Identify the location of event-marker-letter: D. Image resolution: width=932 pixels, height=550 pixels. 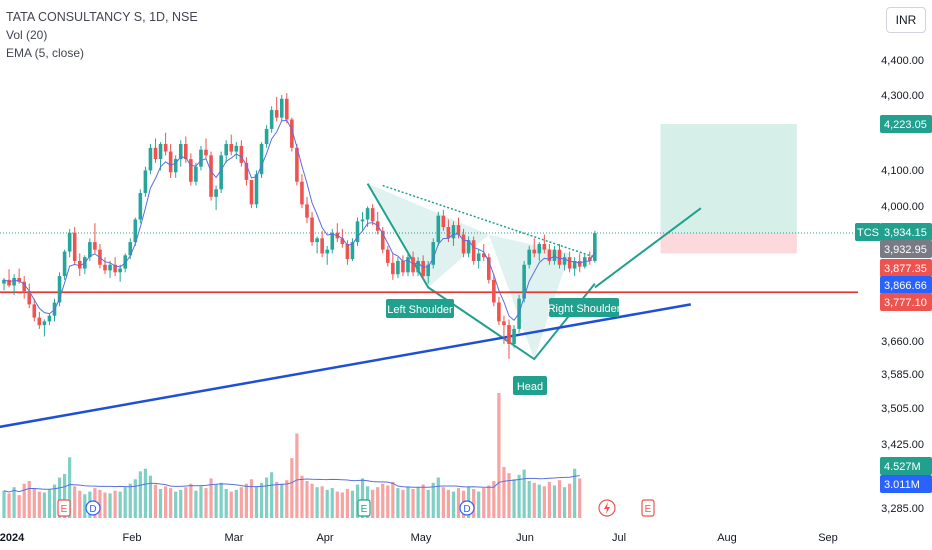
(466, 509).